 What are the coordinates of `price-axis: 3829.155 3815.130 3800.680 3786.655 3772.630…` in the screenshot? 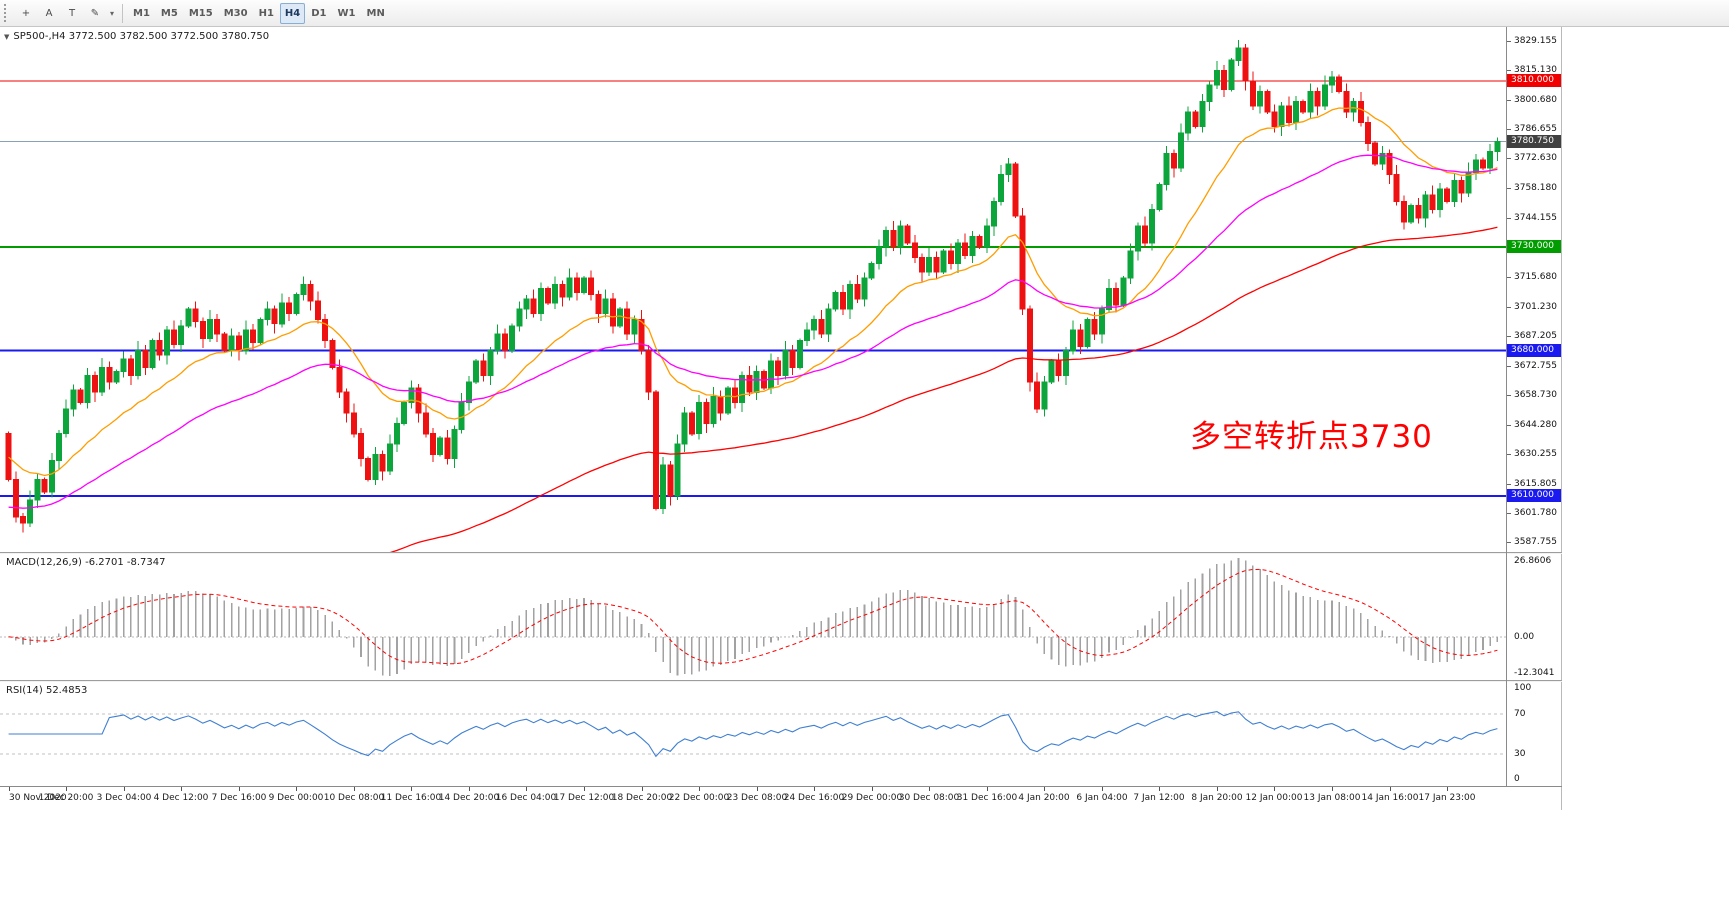 It's located at (1534, 406).